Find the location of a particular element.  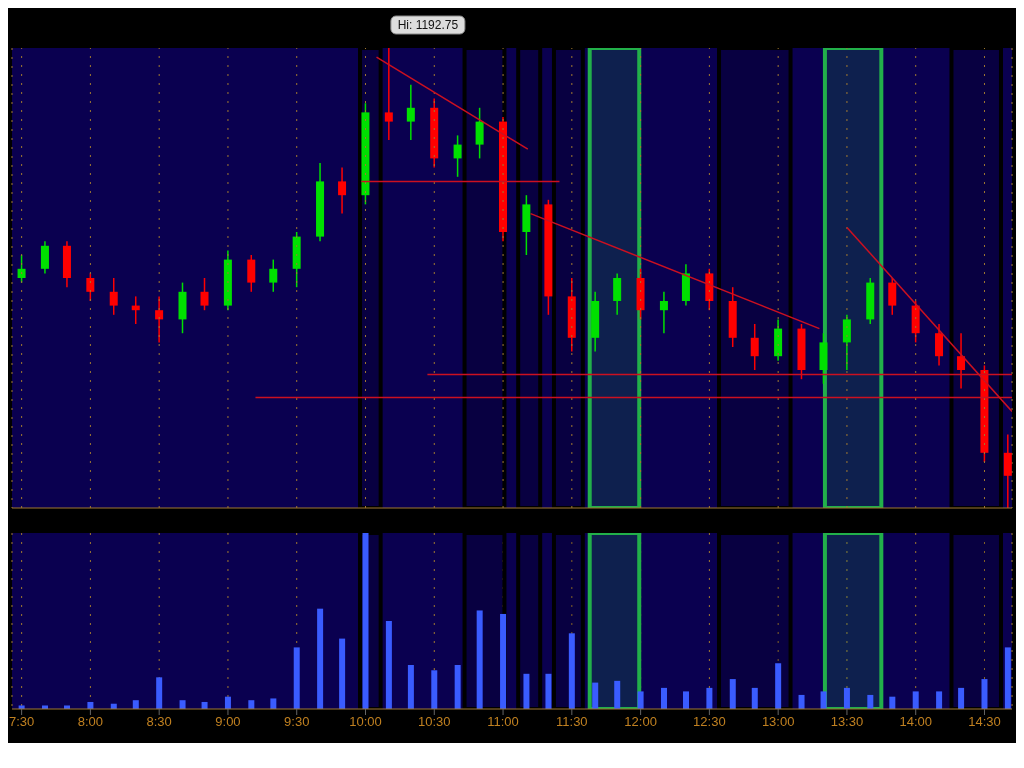

x-tick-label: 11:30 is located at coordinates (572, 722).